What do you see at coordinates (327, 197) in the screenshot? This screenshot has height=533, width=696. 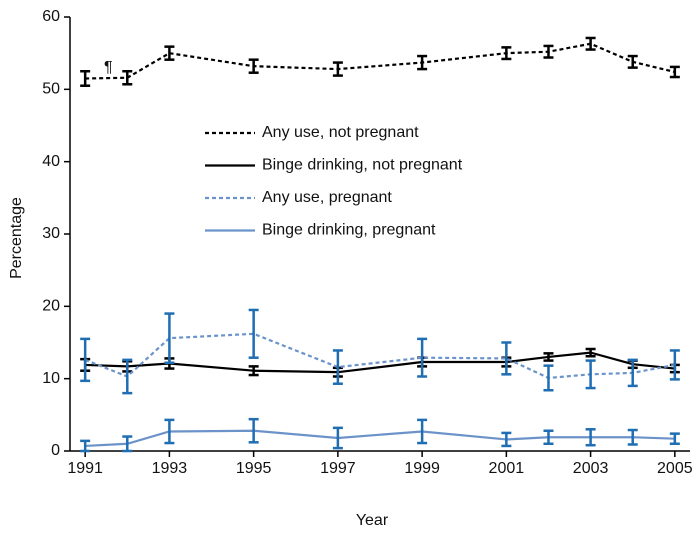 I see `legend-label: Any use, pregnant` at bounding box center [327, 197].